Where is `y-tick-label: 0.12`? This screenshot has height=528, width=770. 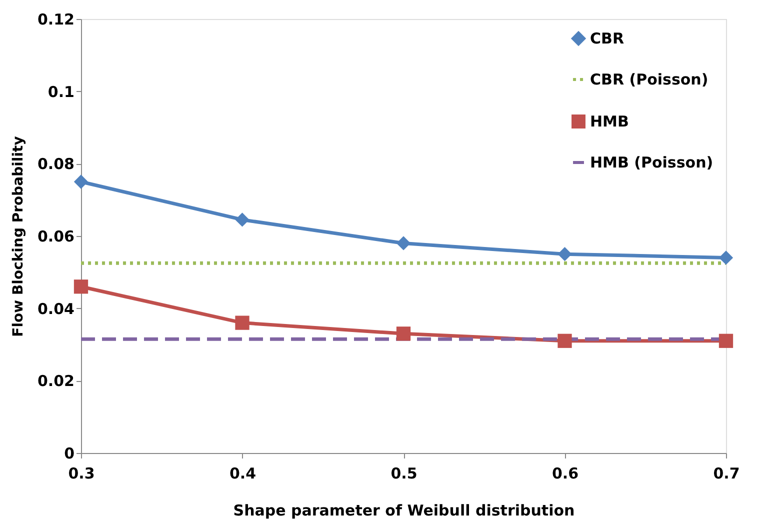
y-tick-label: 0.12 is located at coordinates (55, 19).